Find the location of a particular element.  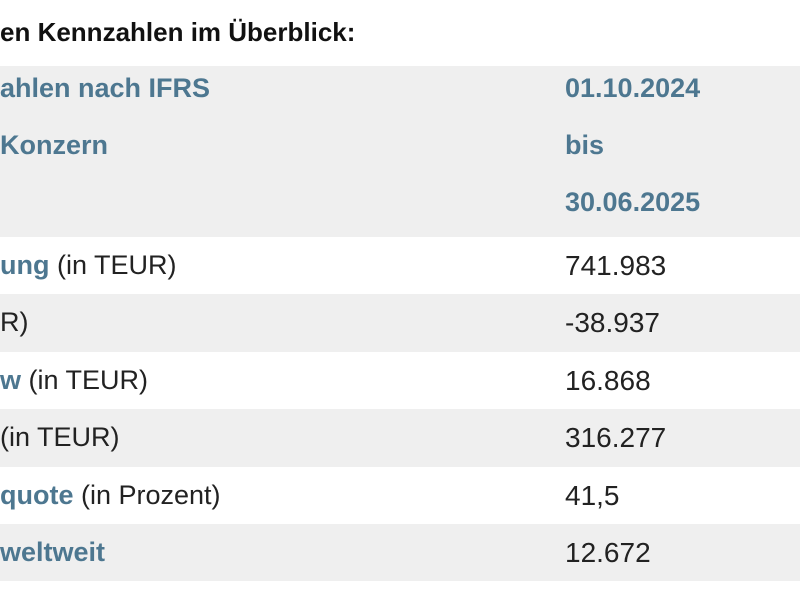

row-label-accent: quote is located at coordinates (37, 494).